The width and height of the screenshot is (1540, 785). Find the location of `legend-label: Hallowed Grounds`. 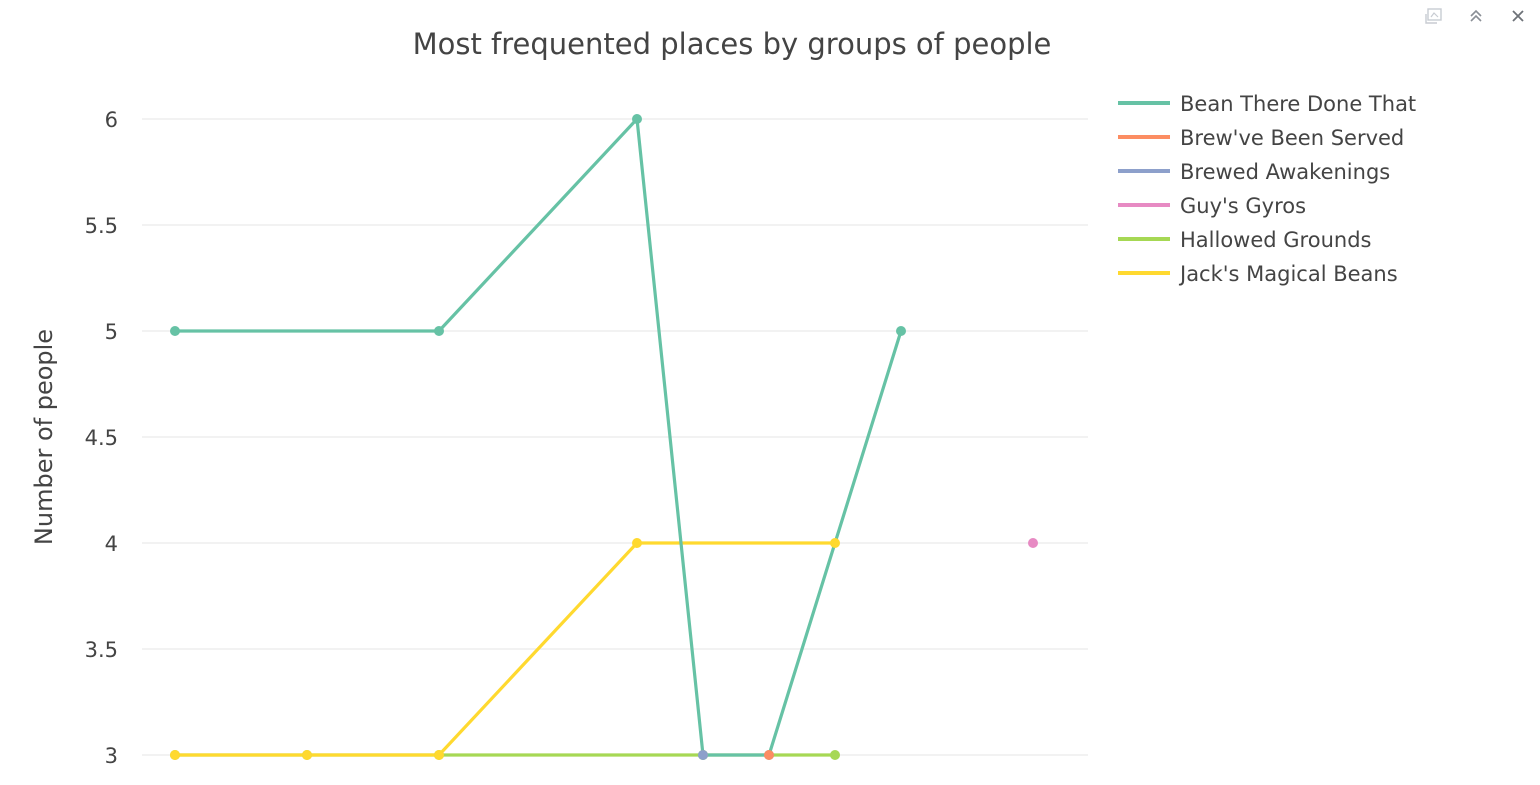

legend-label: Hallowed Grounds is located at coordinates (1275, 240).